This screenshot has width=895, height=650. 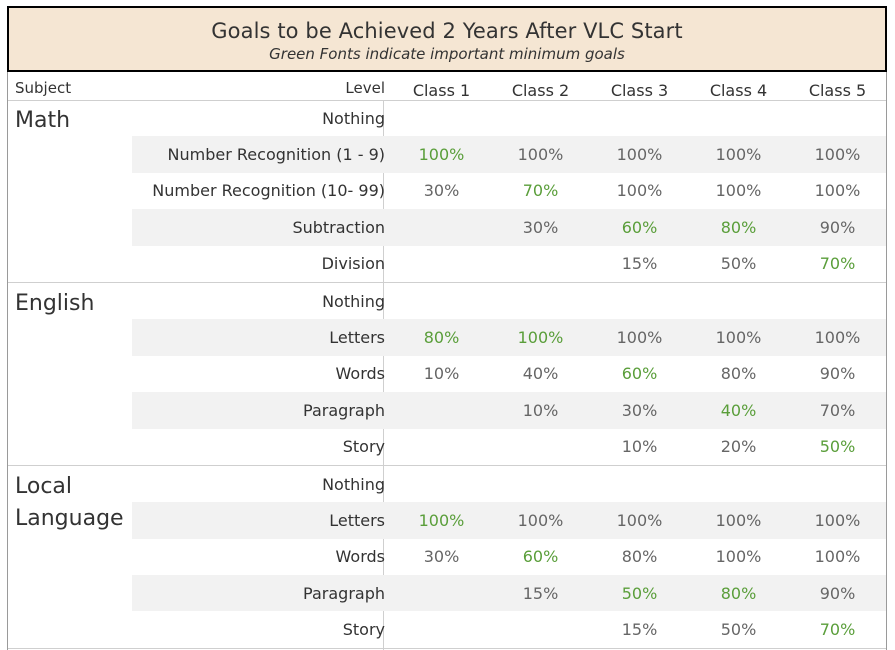 I want to click on table-row: Story 10% 20% 50%, so click(x=447, y=447).